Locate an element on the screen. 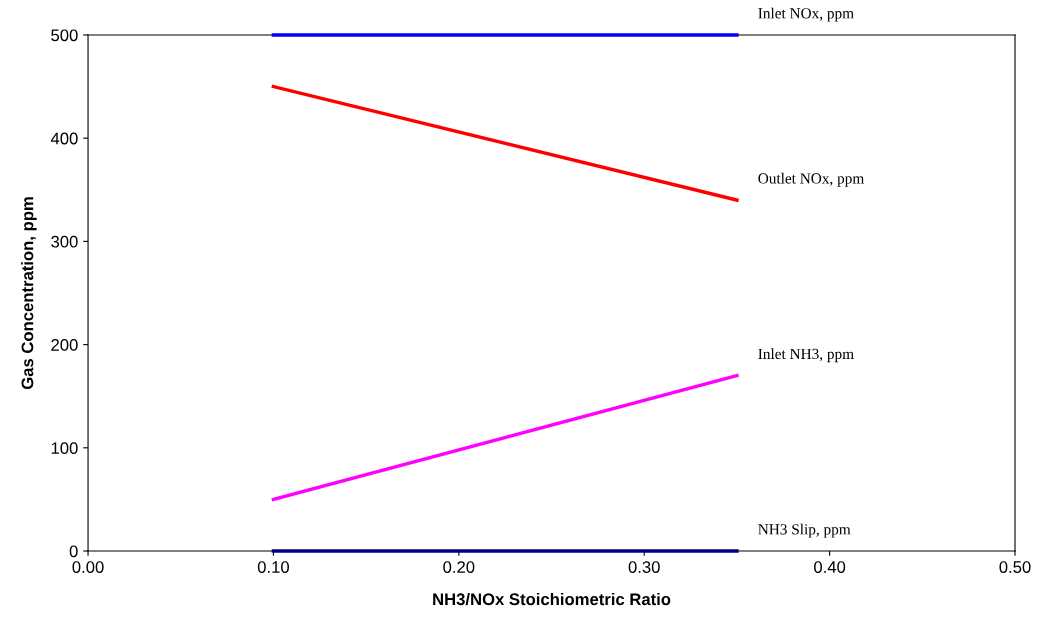  y-tick-label: 0 is located at coordinates (73, 551).